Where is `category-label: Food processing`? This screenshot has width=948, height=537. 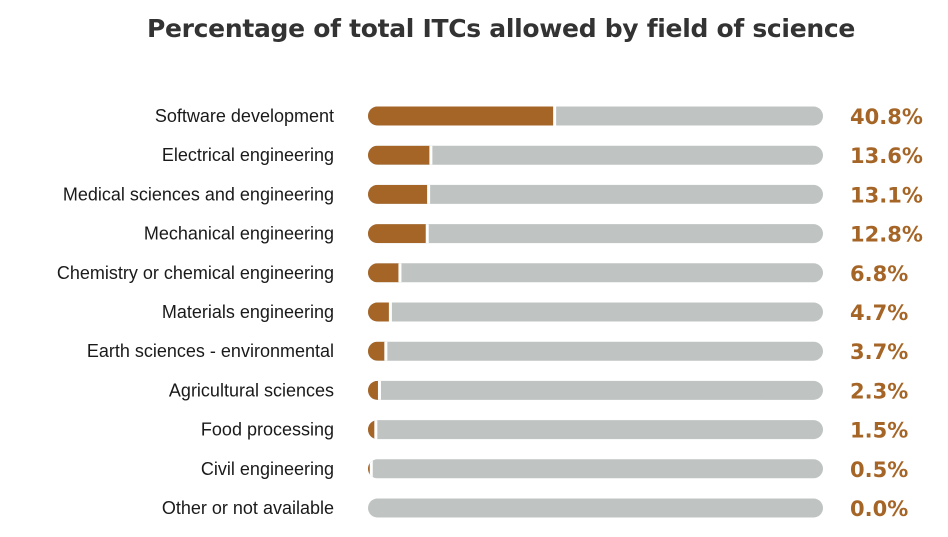
category-label: Food processing is located at coordinates (267, 430).